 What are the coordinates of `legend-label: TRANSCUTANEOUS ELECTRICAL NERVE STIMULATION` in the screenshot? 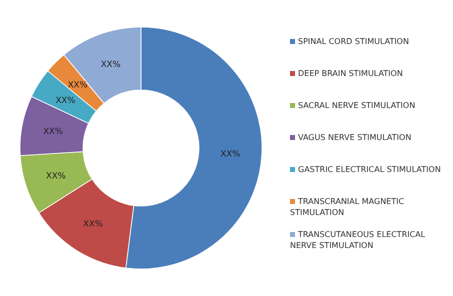 It's located at (358, 240).